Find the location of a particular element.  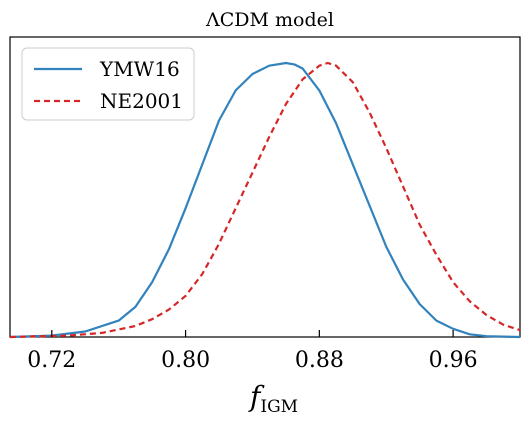

legend-label-ne2001: NE2001 is located at coordinates (141, 101).